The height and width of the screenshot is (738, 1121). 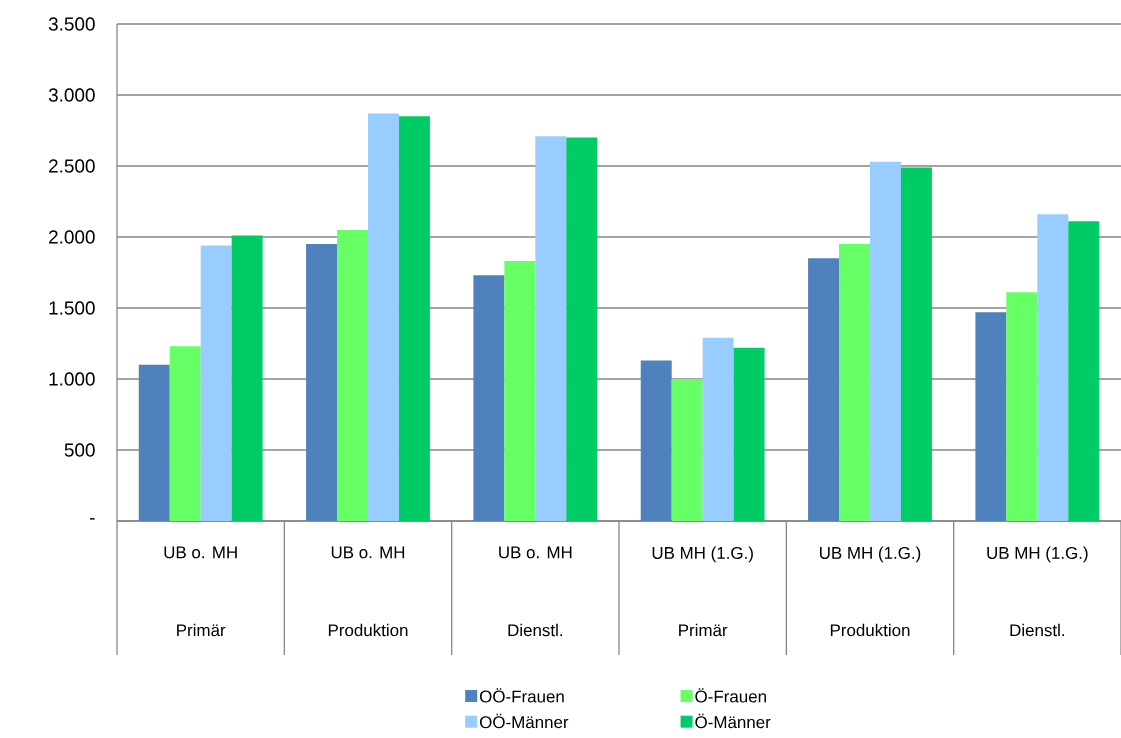 What do you see at coordinates (71, 24) in the screenshot?
I see `y-tick-label: 3.500` at bounding box center [71, 24].